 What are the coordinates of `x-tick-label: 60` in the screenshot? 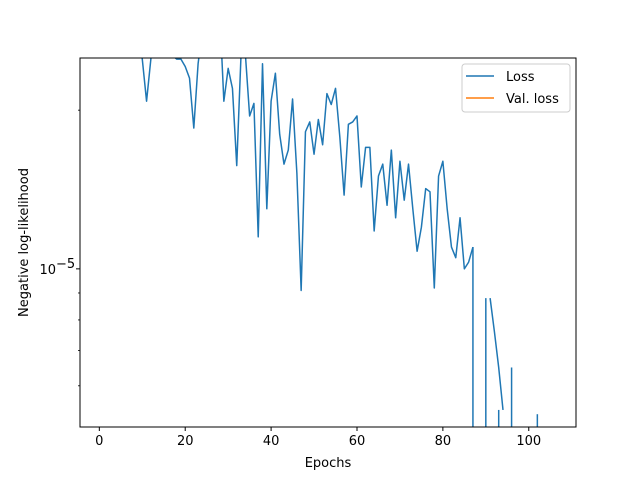 It's located at (357, 441).